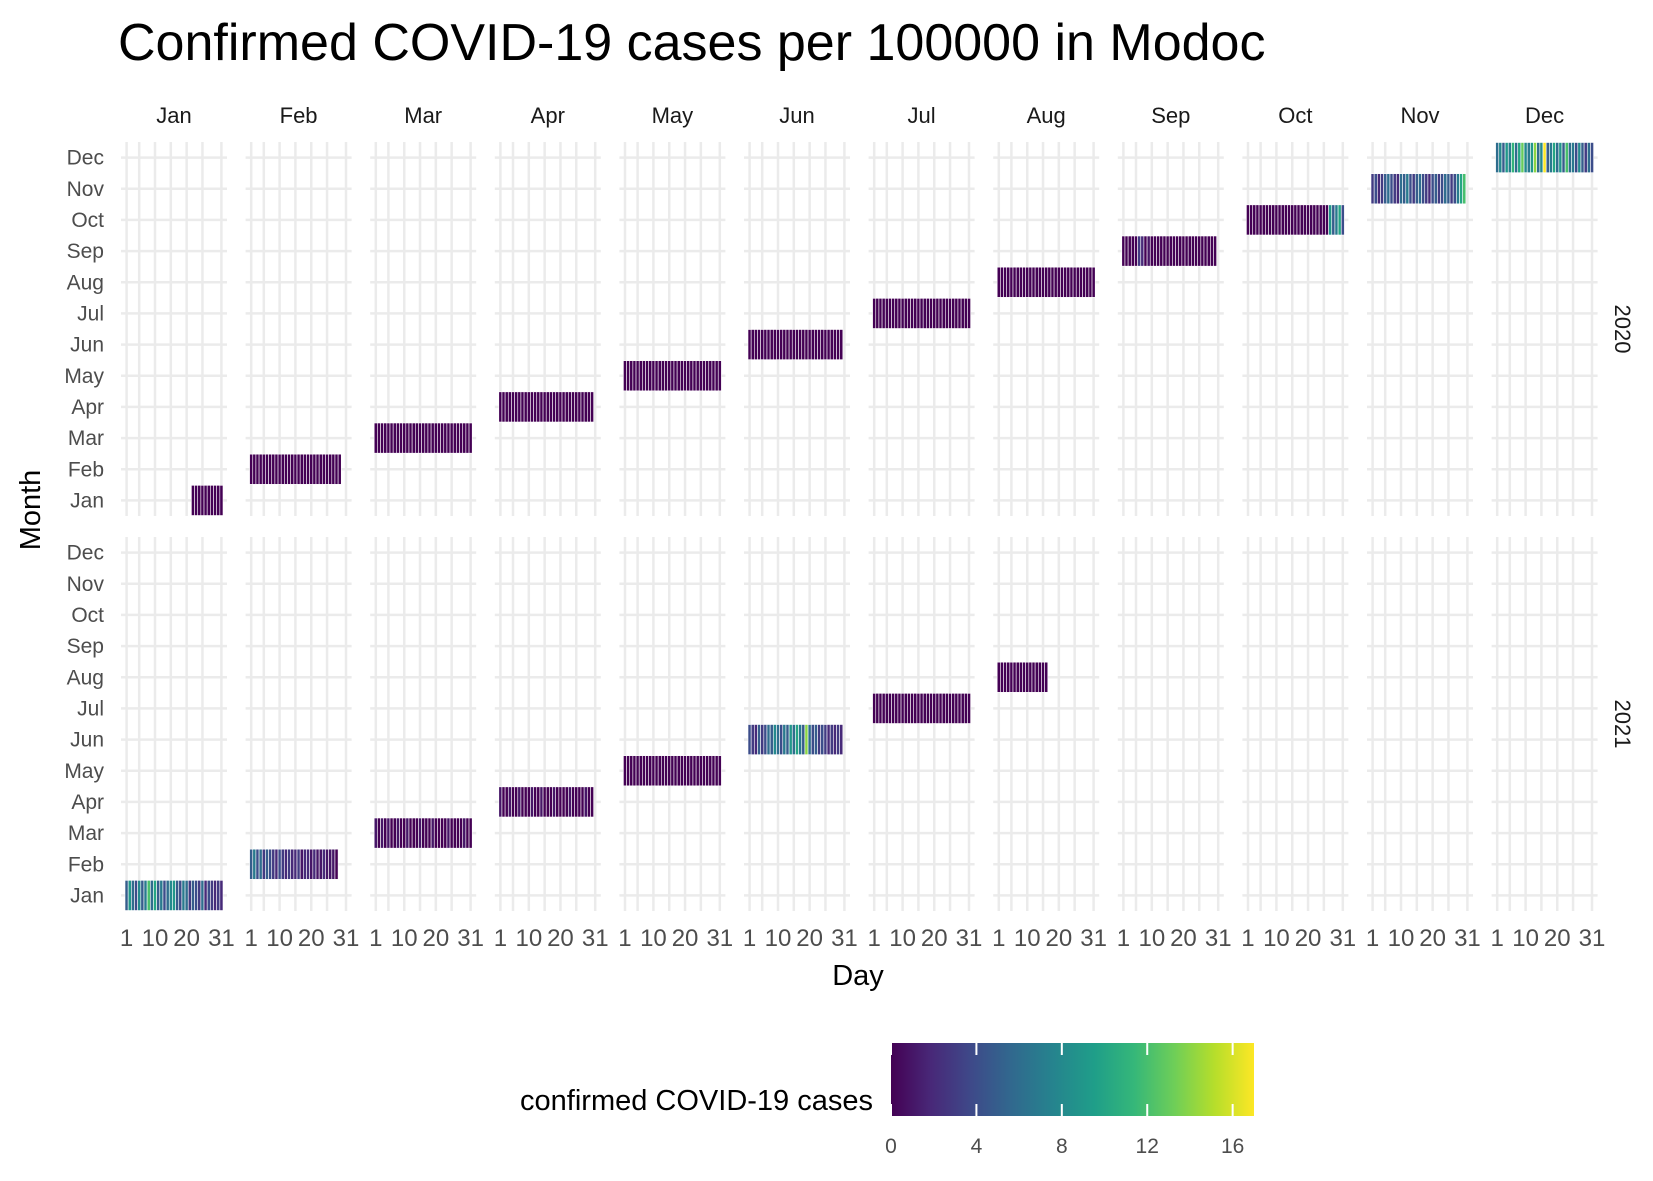  What do you see at coordinates (87, 407) in the screenshot?
I see `y-tick-label: Apr` at bounding box center [87, 407].